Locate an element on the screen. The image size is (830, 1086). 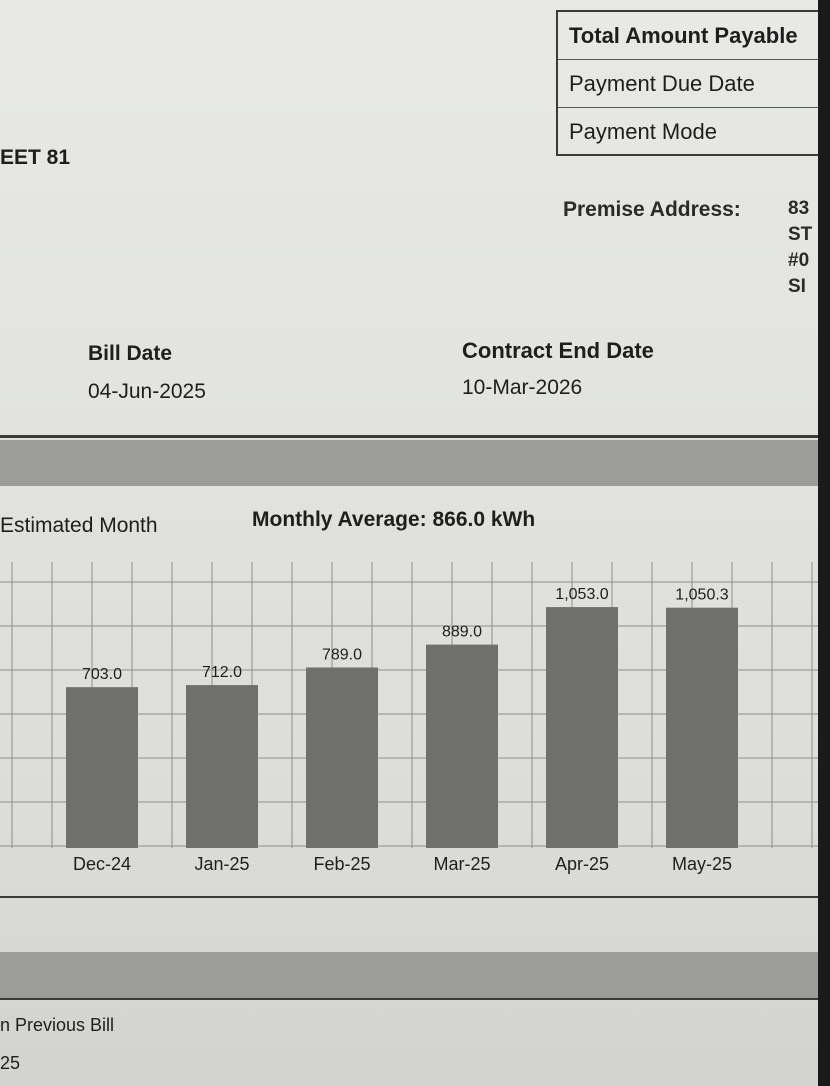
premise-address-label: Premise Address: is located at coordinates (652, 209).